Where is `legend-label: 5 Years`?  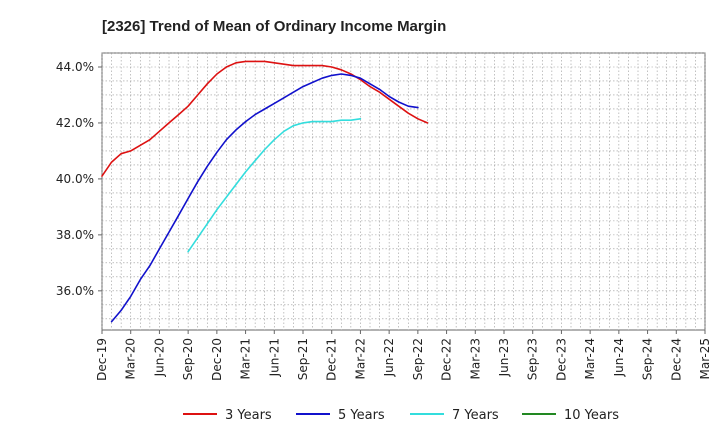 legend-label: 5 Years is located at coordinates (361, 415).